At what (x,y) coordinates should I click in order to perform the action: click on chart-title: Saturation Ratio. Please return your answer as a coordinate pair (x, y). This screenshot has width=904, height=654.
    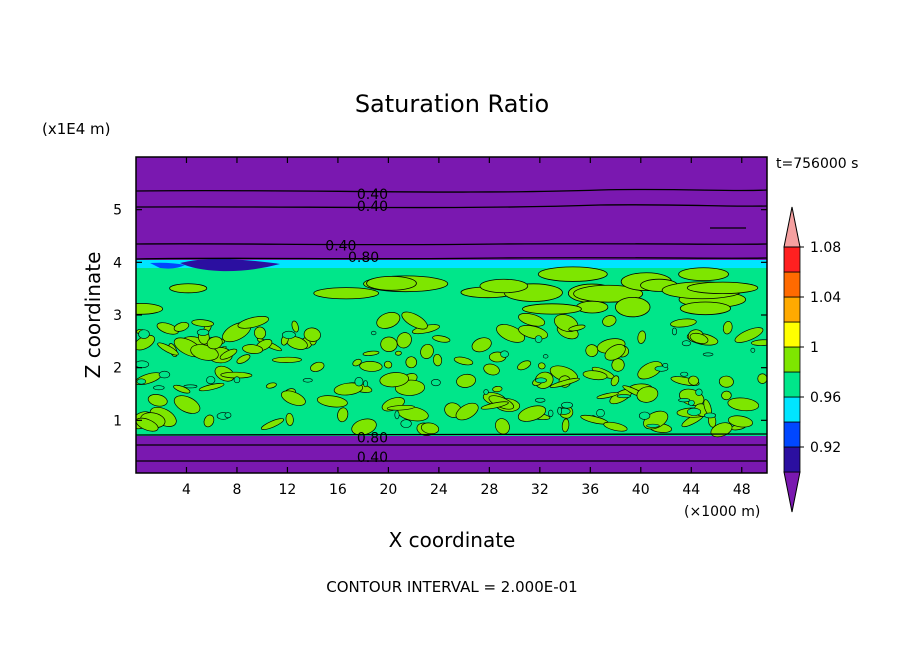
    Looking at the image, I should click on (452, 104).